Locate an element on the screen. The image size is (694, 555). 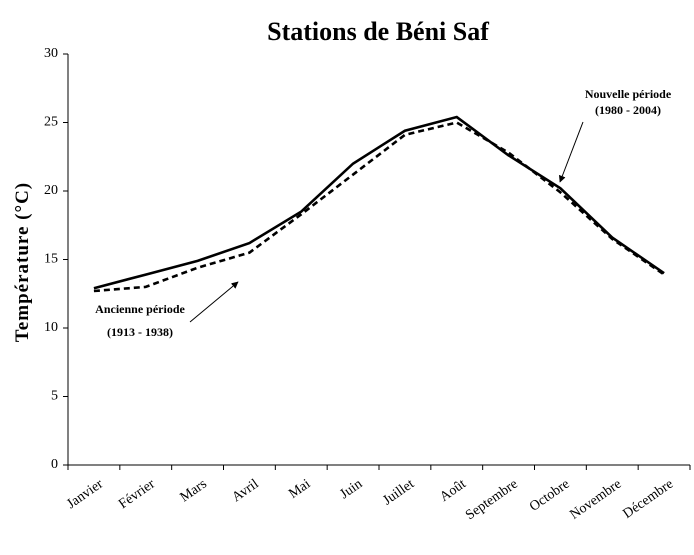
x-tick-label: Juillet is located at coordinates (398, 493).